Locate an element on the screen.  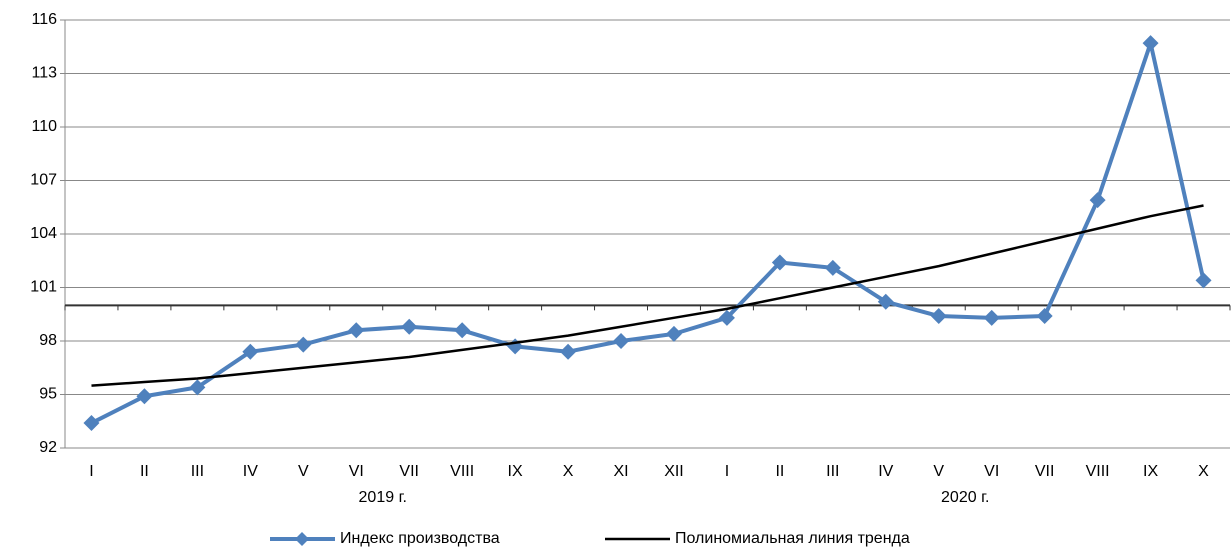
y-tick-label: 110 is located at coordinates (44, 126).